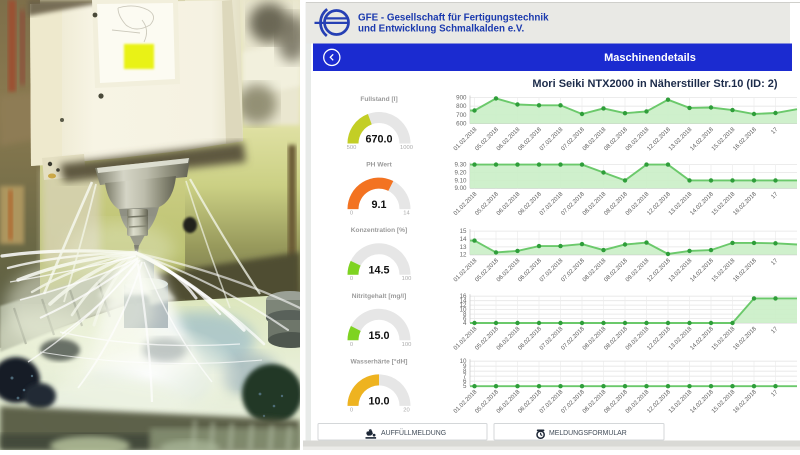 Image resolution: width=800 pixels, height=455 pixels. I want to click on svg-text: 700, so click(461, 115).